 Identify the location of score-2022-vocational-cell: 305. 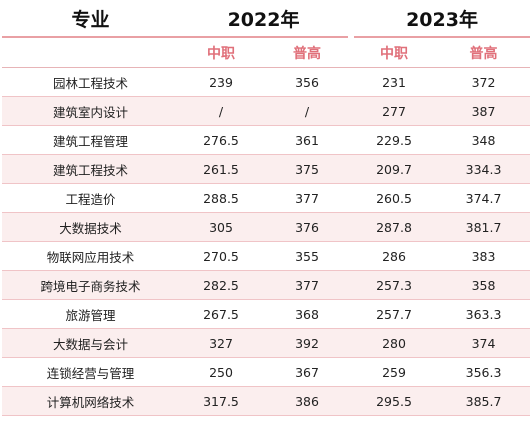
(221, 227).